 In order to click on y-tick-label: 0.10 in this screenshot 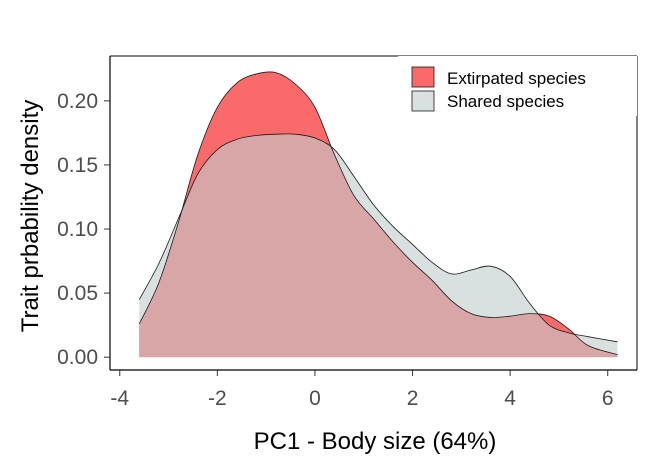, I will do `click(77, 229)`.